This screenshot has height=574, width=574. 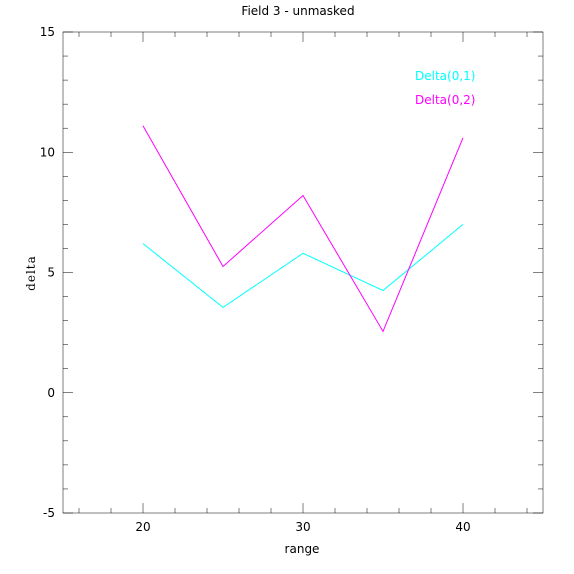 What do you see at coordinates (445, 100) in the screenshot?
I see `legend-entry-2: Delta(0,2)` at bounding box center [445, 100].